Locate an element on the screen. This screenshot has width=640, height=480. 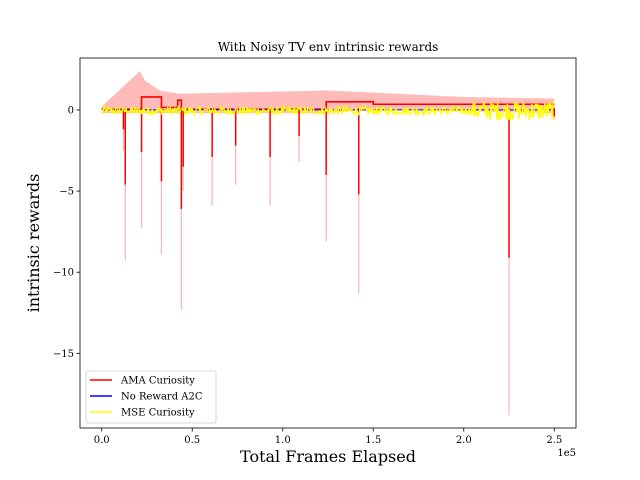
x-axis-label: Total Frames Elapsed is located at coordinates (328, 456).